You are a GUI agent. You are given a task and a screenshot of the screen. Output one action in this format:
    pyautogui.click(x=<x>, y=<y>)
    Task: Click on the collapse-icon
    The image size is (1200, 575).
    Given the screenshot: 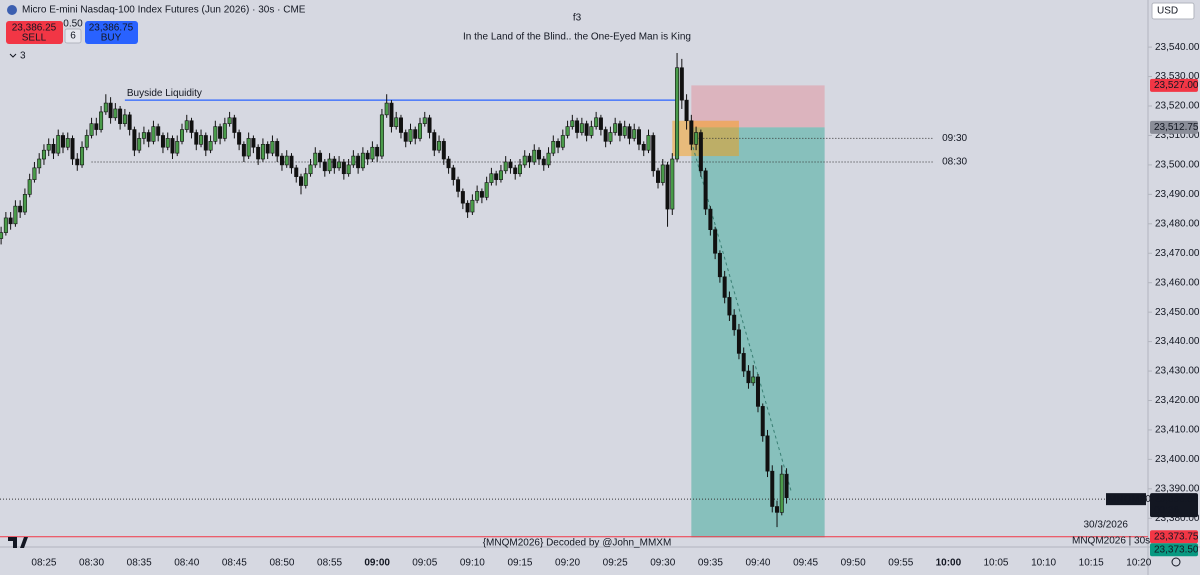 What is the action you would take?
    pyautogui.click(x=13, y=55)
    